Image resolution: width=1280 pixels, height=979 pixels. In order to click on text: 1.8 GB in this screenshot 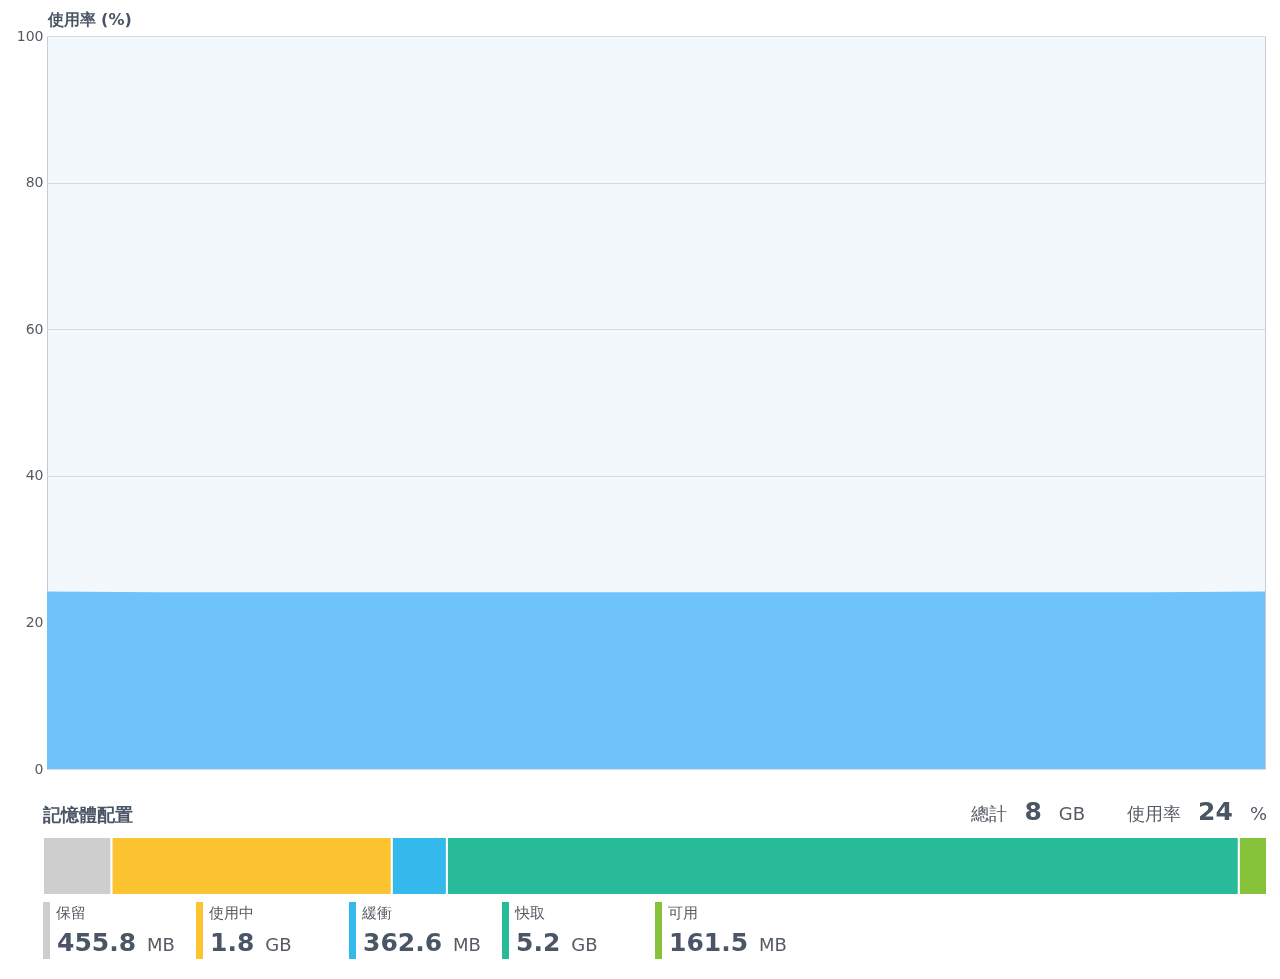, I will do `click(251, 942)`.